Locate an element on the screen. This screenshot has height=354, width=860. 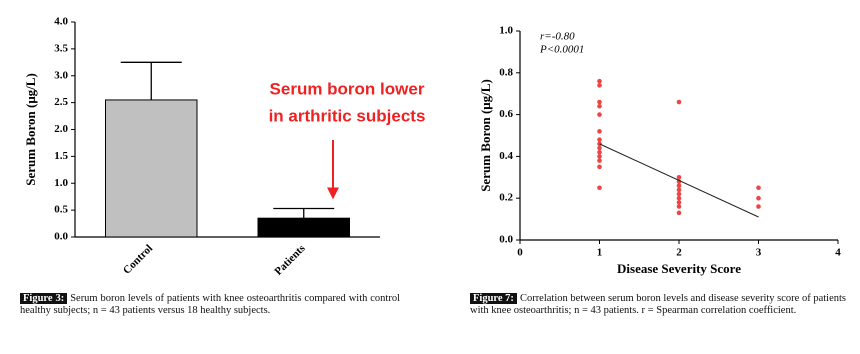
y-tick-label: 1.5 is located at coordinates (61, 156).